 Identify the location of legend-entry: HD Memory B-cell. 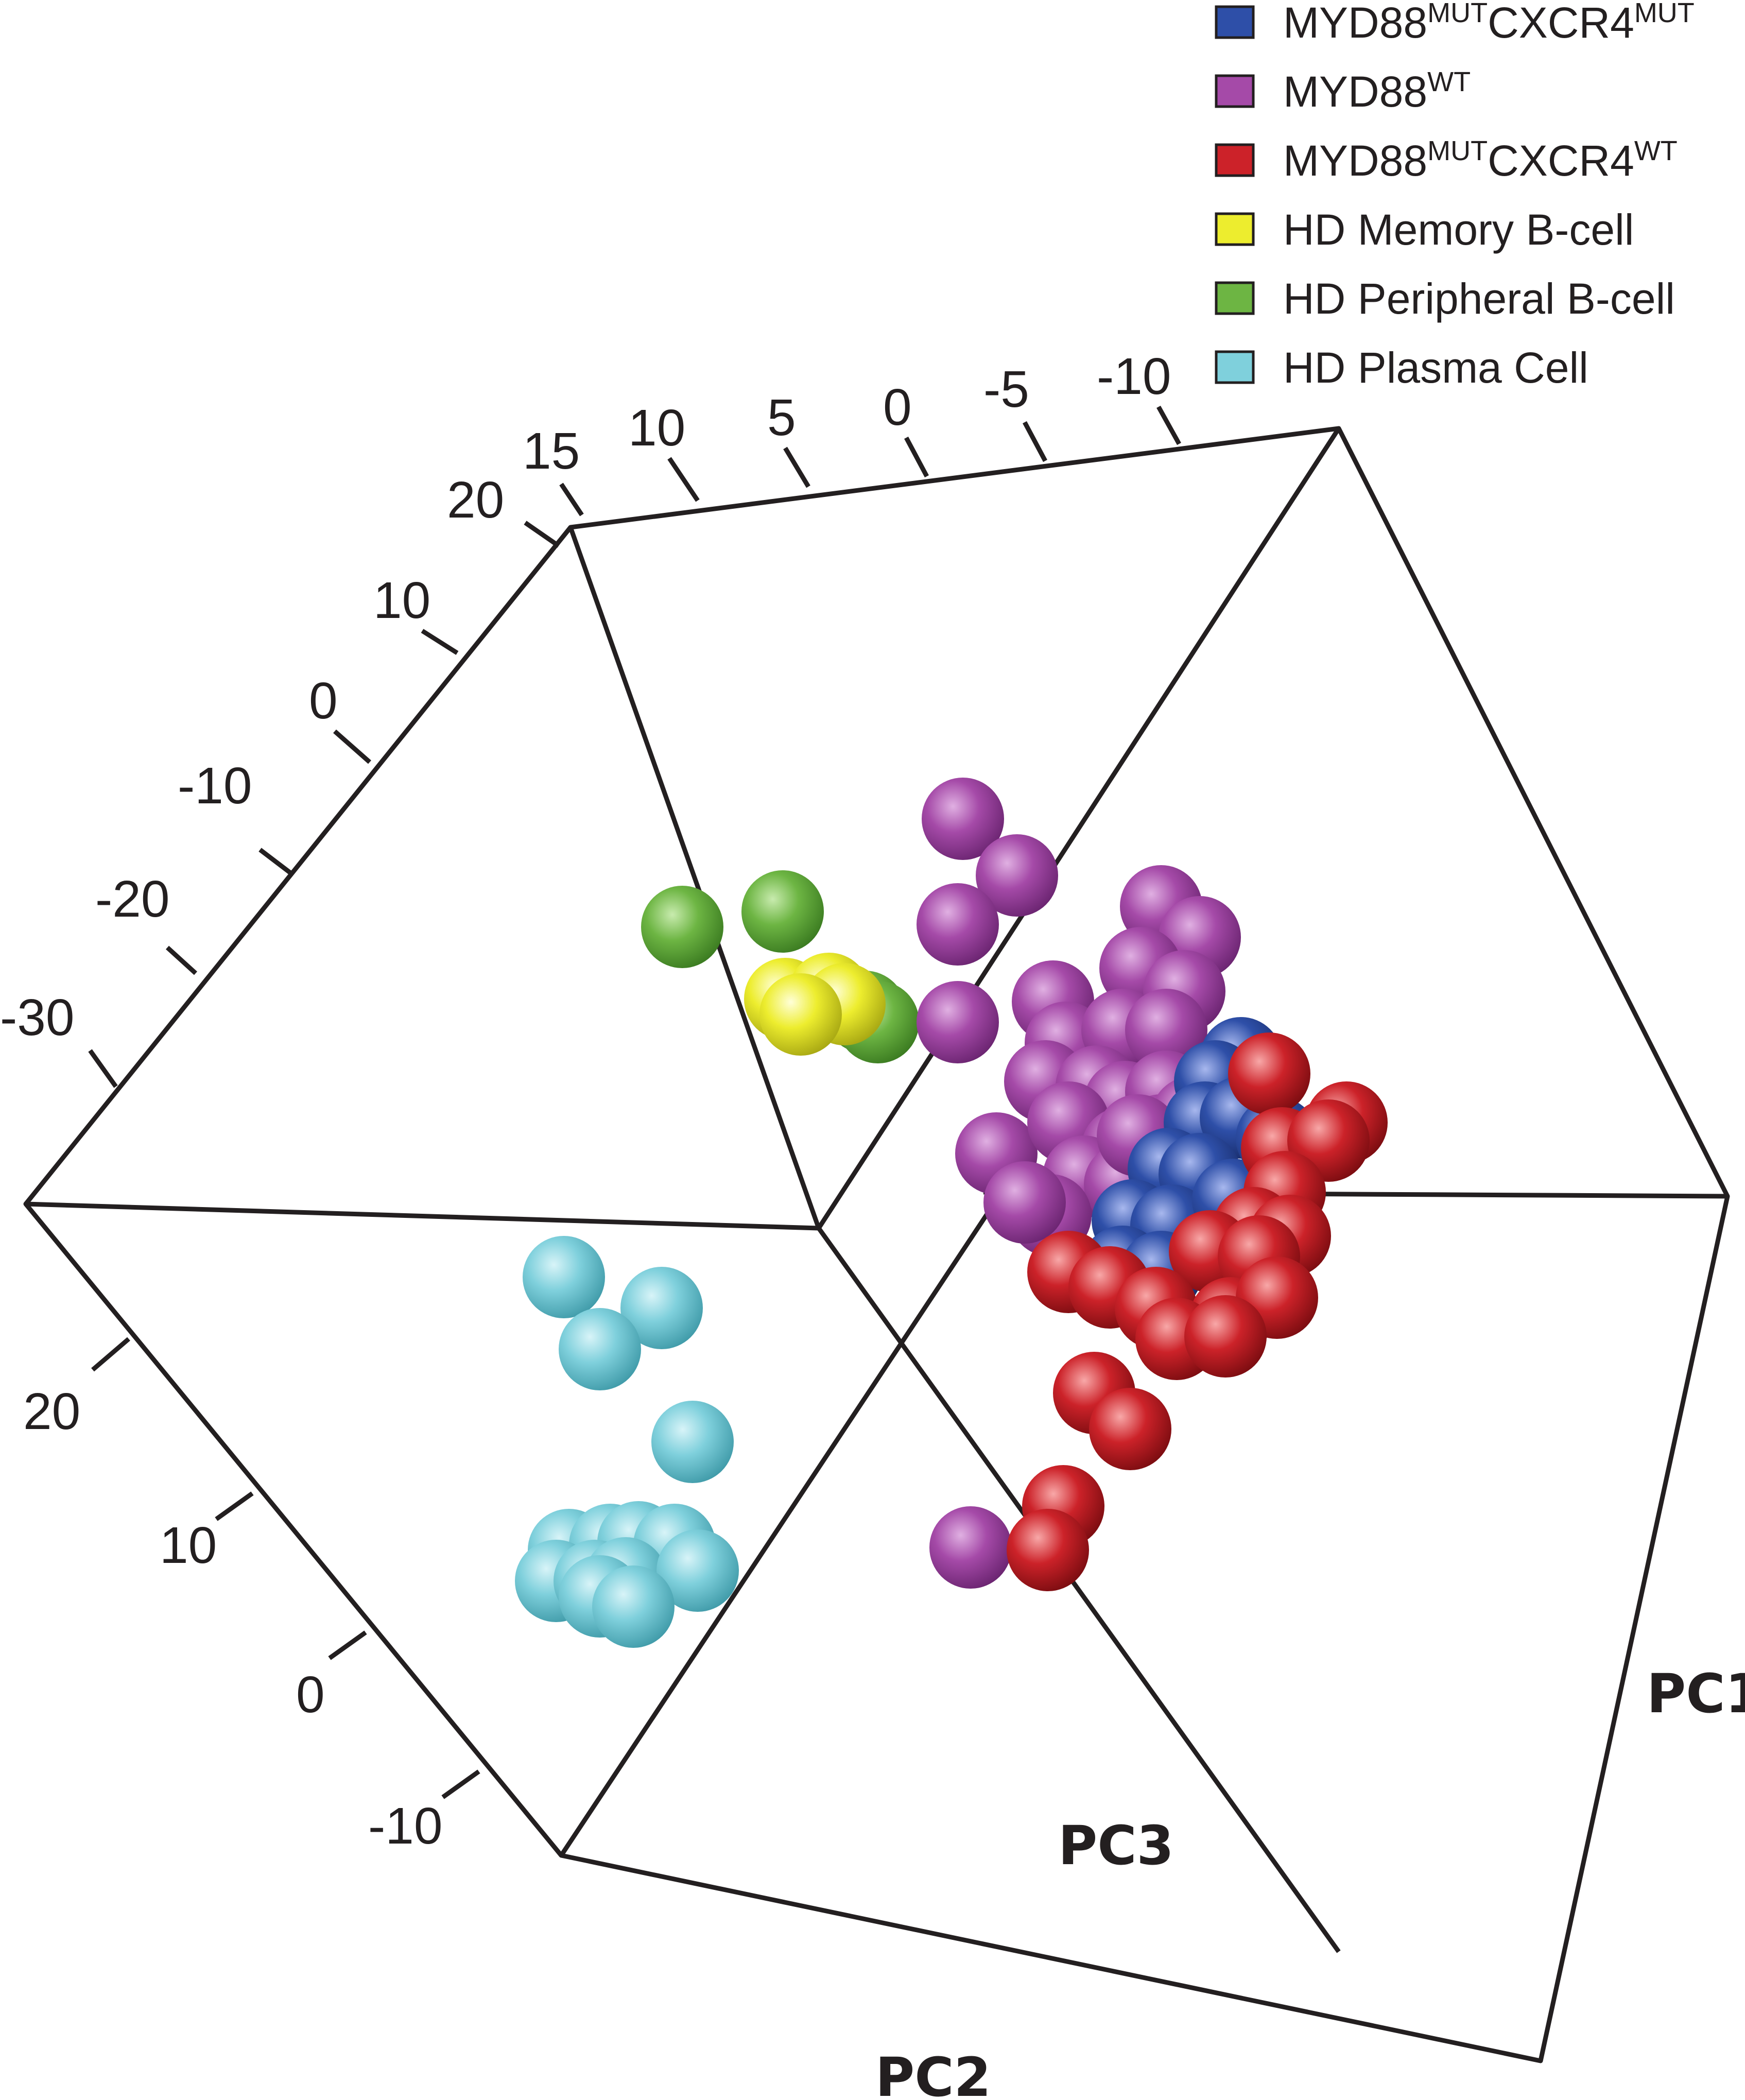
(1424, 229).